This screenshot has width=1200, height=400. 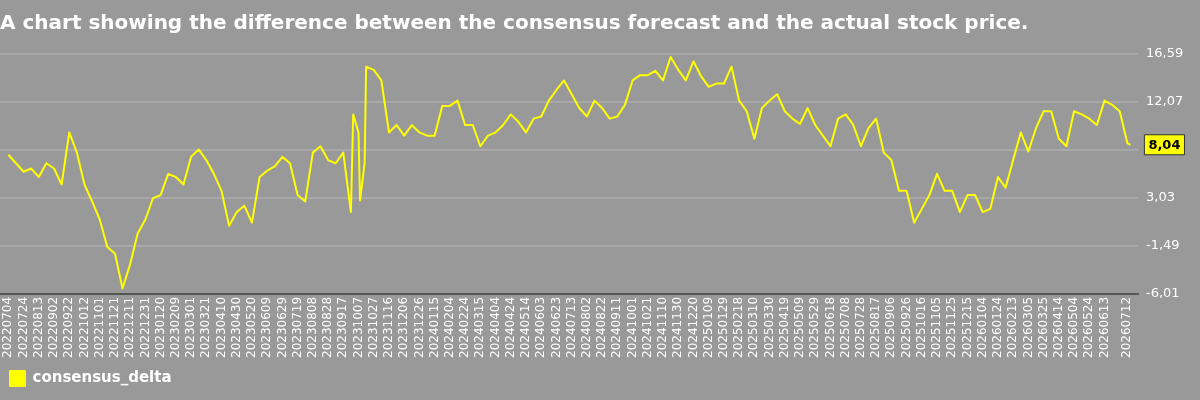 What do you see at coordinates (570, 327) in the screenshot?
I see `x-tick-label: 20240713` at bounding box center [570, 327].